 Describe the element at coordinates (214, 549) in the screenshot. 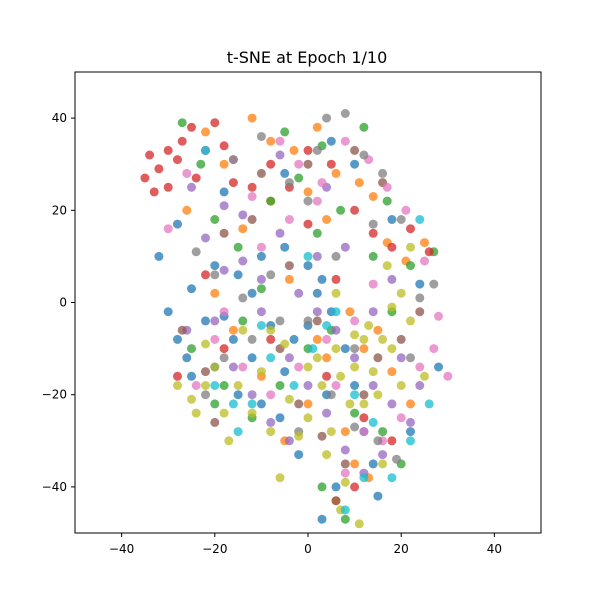

I see `x-tick-label: −20` at that location.